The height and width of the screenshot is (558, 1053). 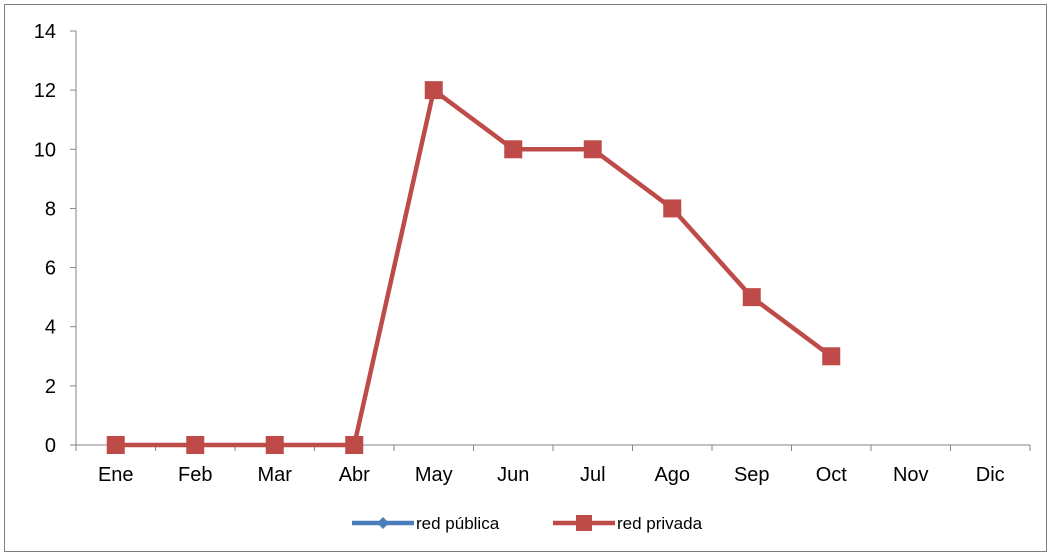 I want to click on x-tick-label: Nov, so click(x=911, y=475).